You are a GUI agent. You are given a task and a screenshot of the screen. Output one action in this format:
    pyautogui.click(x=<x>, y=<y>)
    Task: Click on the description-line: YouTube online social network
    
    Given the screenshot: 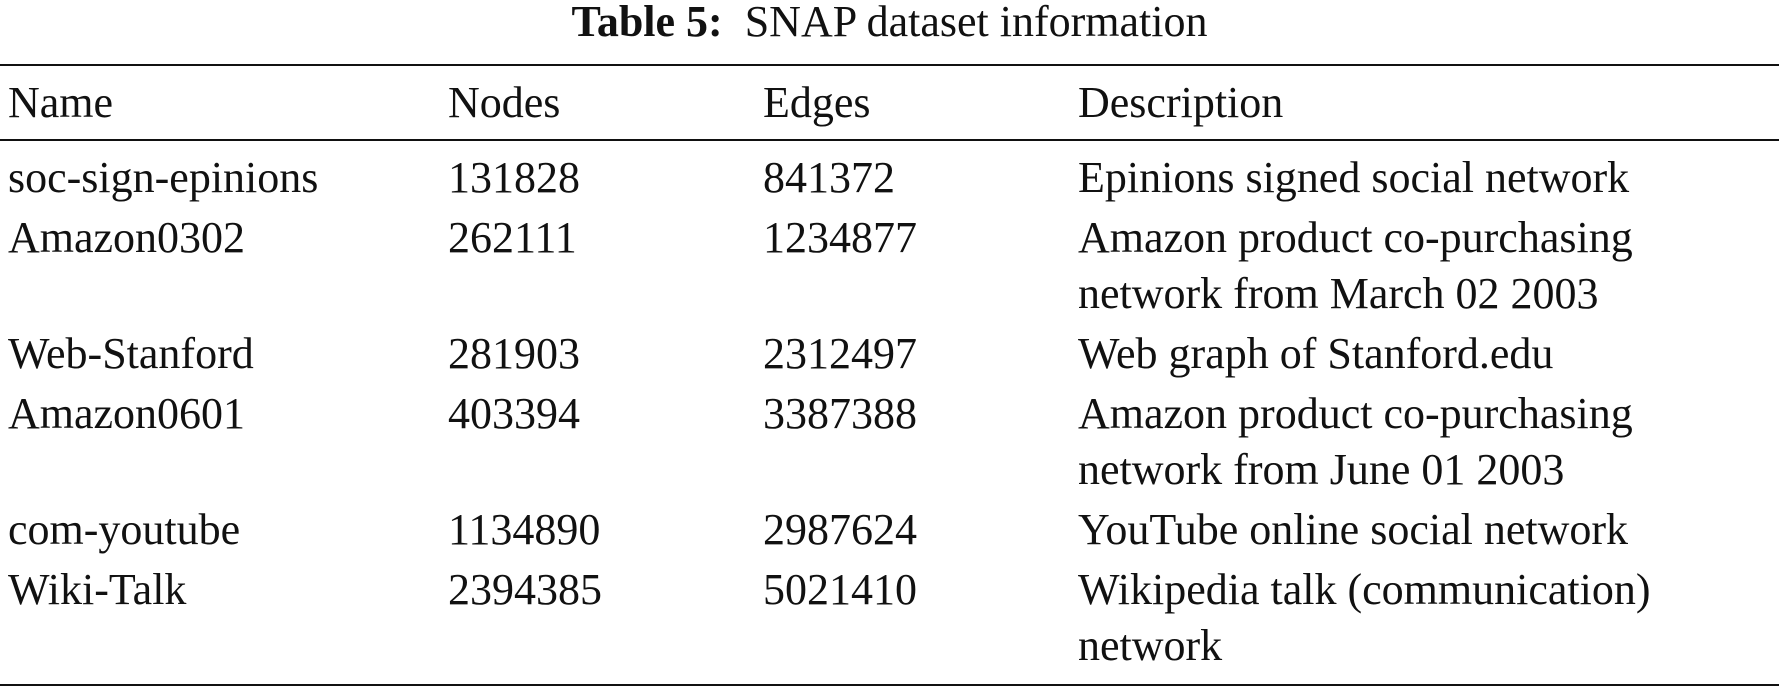 What is the action you would take?
    pyautogui.click(x=1353, y=529)
    